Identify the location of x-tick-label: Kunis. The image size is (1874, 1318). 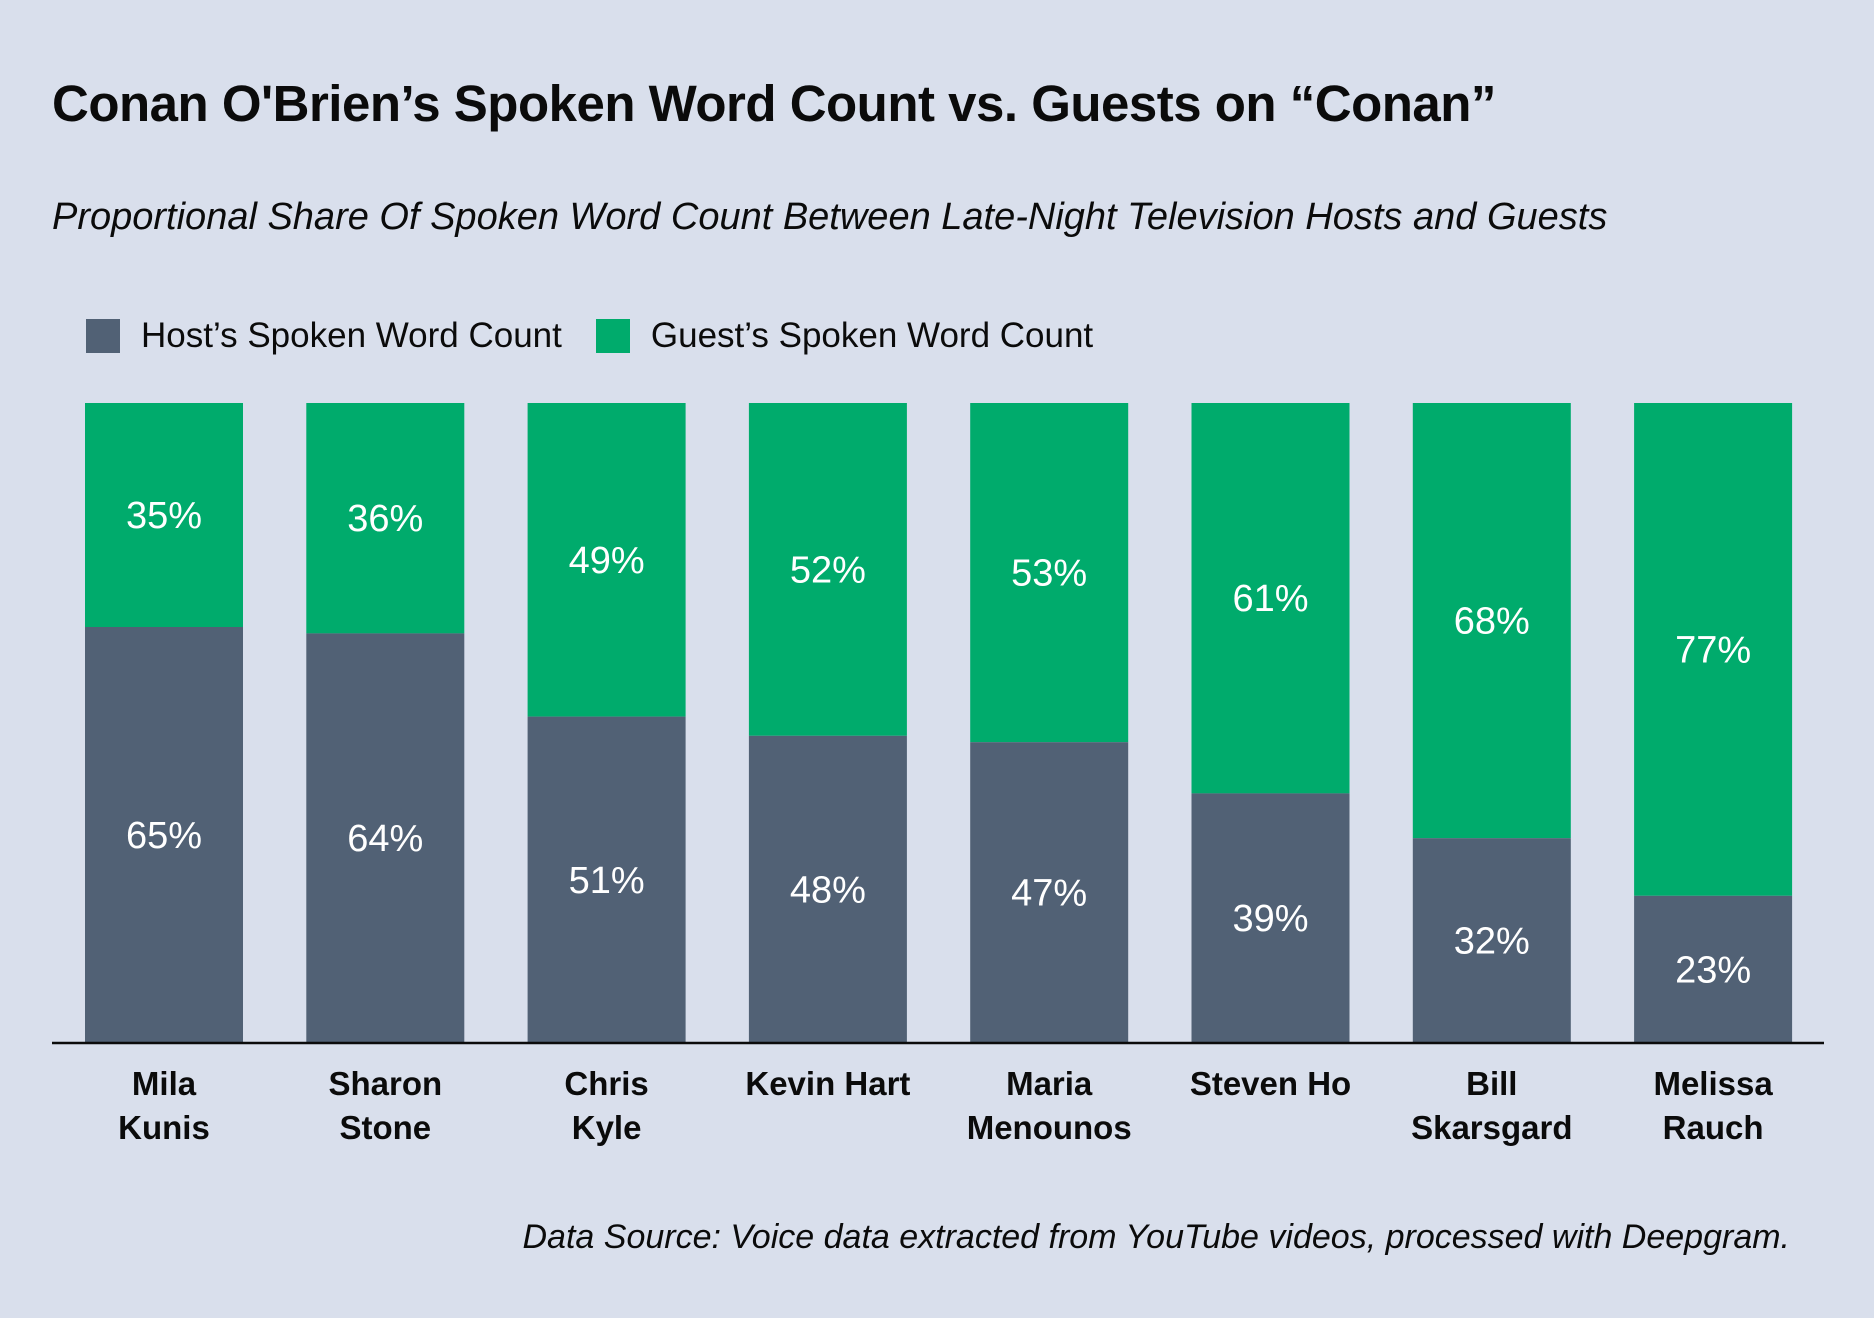
(164, 1127).